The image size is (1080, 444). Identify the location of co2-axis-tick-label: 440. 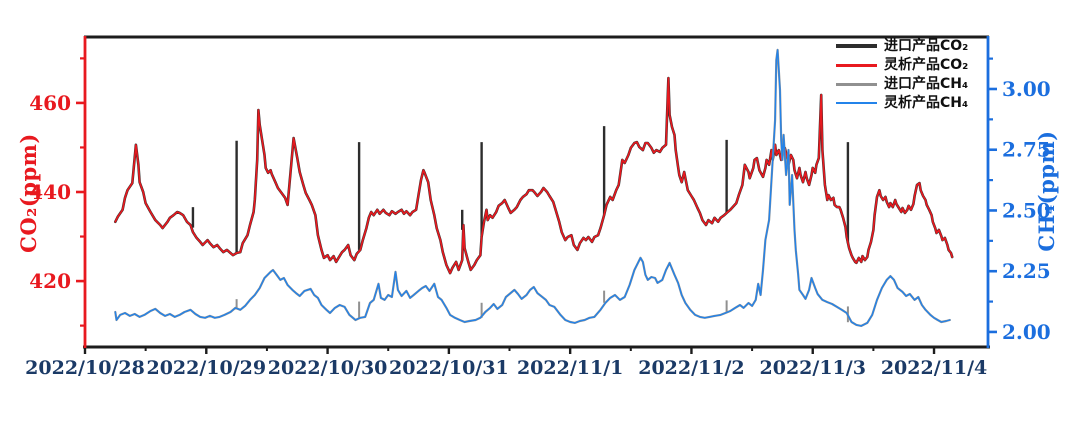
(50, 192).